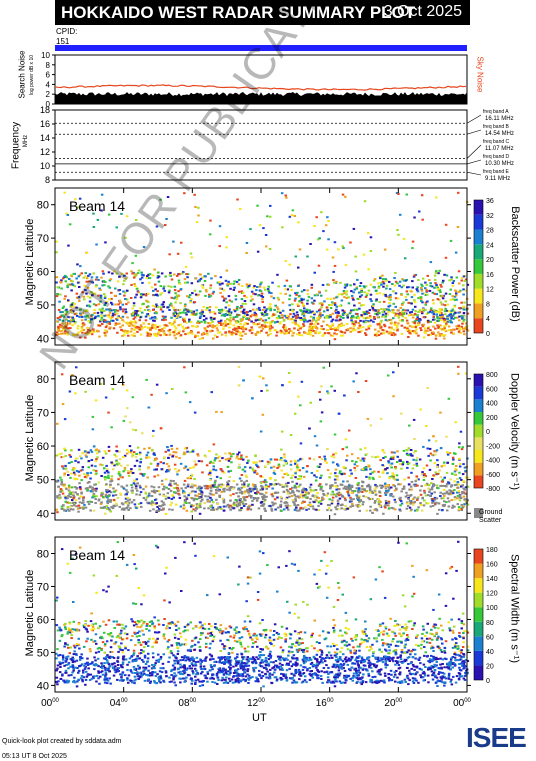 The height and width of the screenshot is (761, 536). I want to click on freq-band-value: 16.11 MHz, so click(499, 119).